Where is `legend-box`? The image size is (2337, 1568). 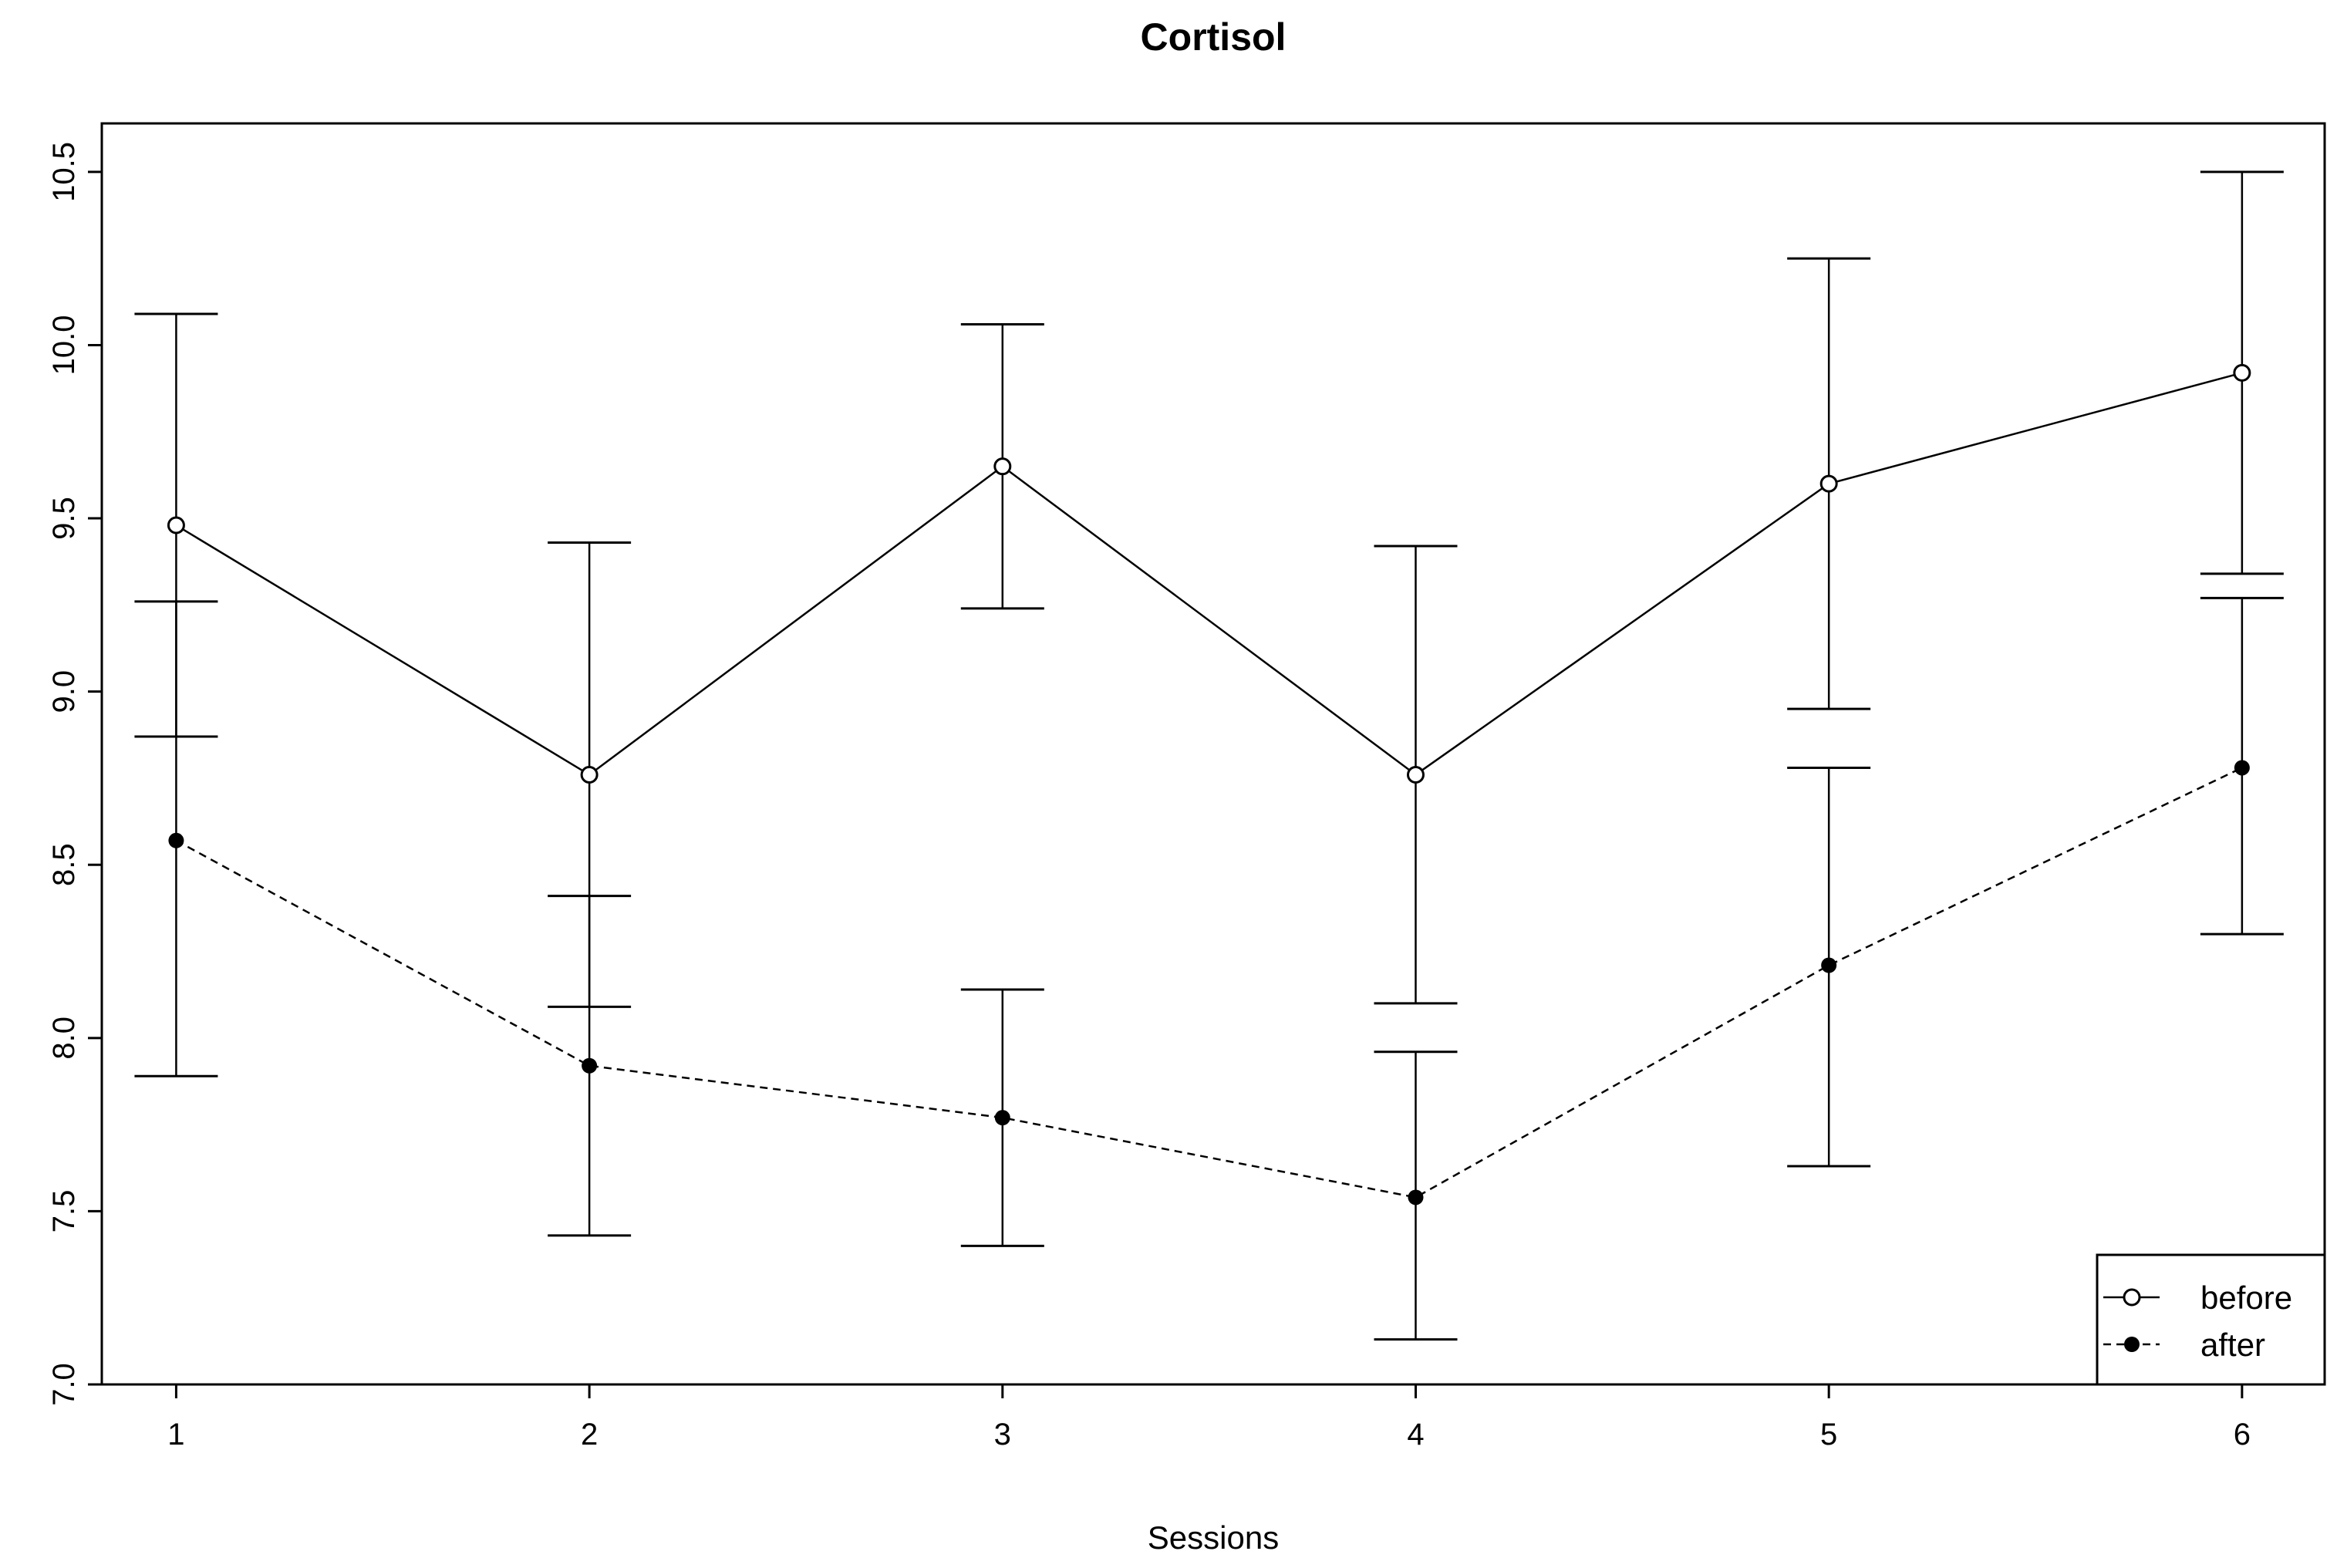
legend-box is located at coordinates (2211, 1320).